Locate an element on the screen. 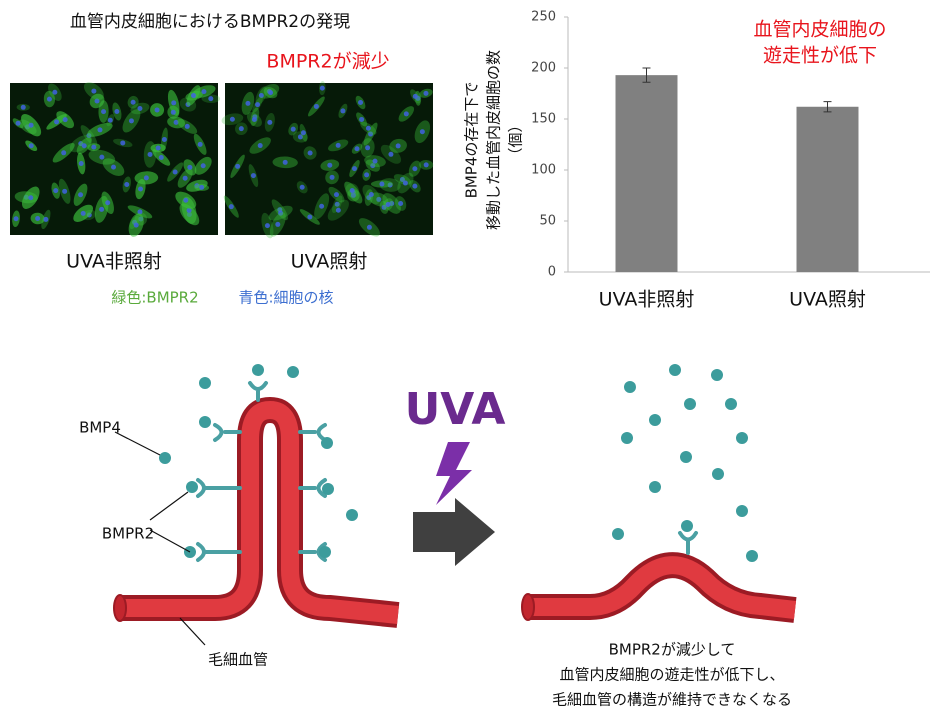 Image resolution: width=940 pixels, height=726 pixels. x-tick-label: UVA非照射 is located at coordinates (647, 300).